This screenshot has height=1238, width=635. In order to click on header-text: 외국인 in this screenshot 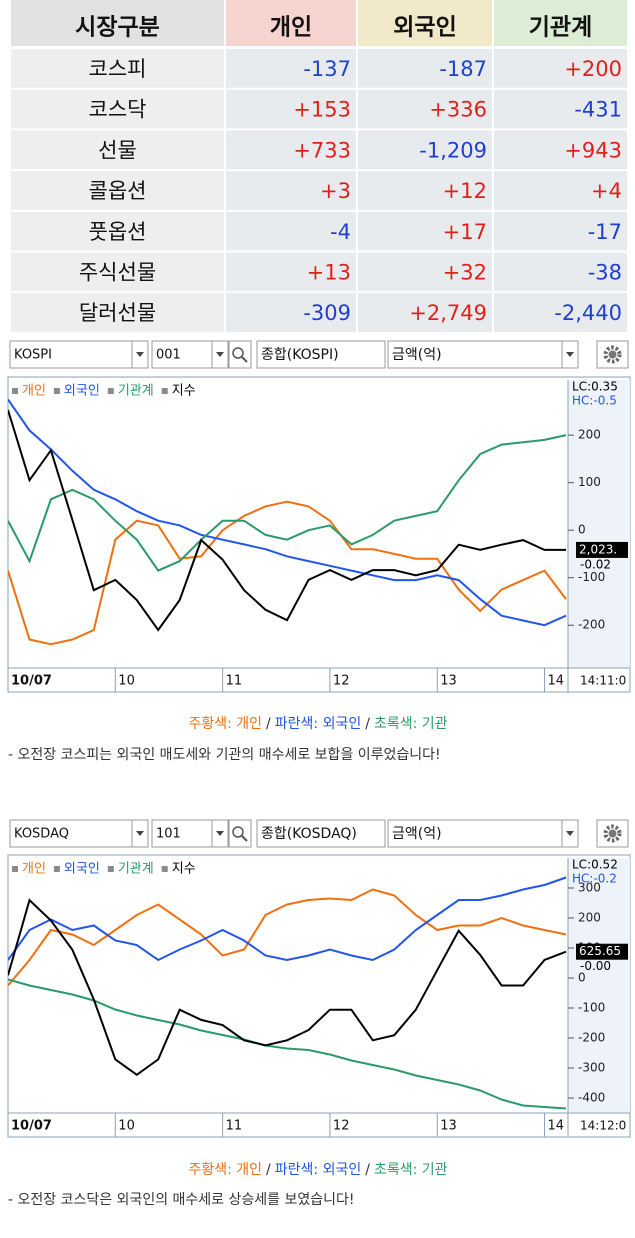, I will do `click(424, 28)`.